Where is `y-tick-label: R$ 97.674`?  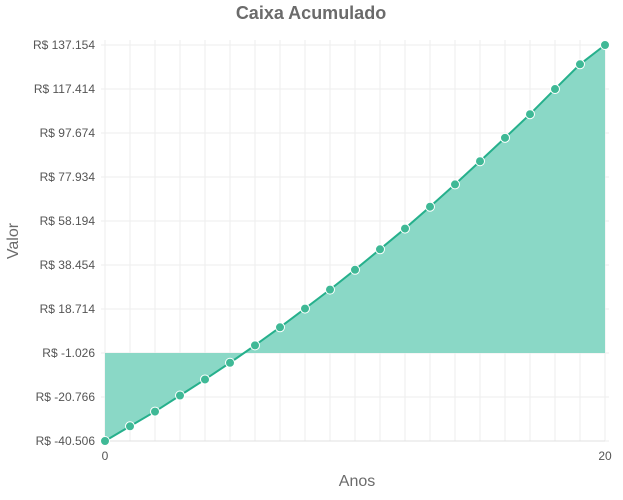 y-tick-label: R$ 97.674 is located at coordinates (68, 133).